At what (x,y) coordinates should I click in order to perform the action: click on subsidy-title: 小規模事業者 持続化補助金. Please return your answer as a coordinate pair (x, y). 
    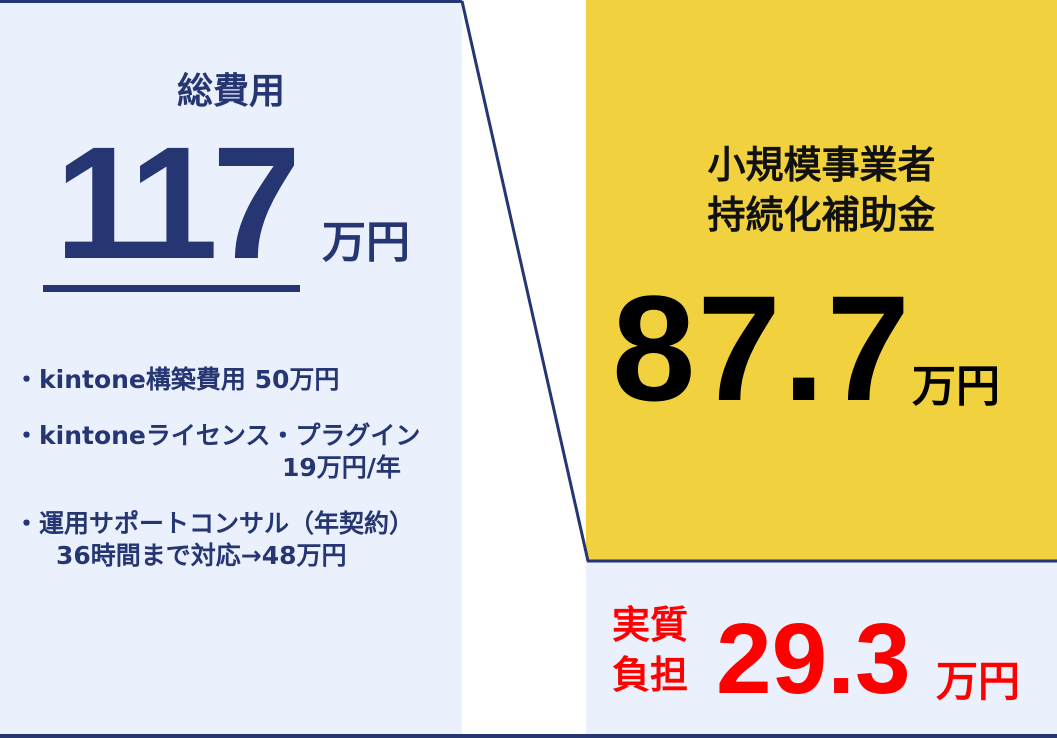
    Looking at the image, I should click on (821, 190).